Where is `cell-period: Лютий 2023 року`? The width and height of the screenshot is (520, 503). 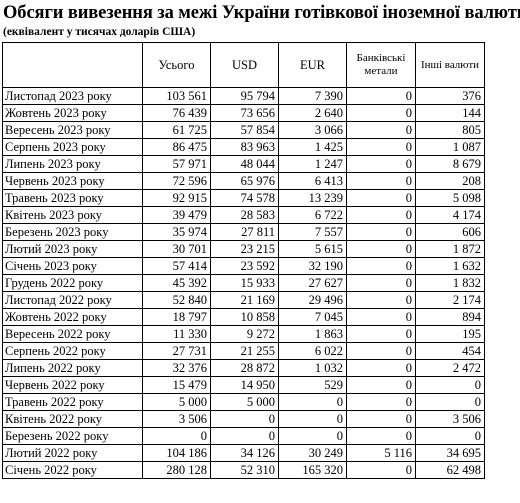 cell-period: Лютий 2023 року is located at coordinates (72, 249).